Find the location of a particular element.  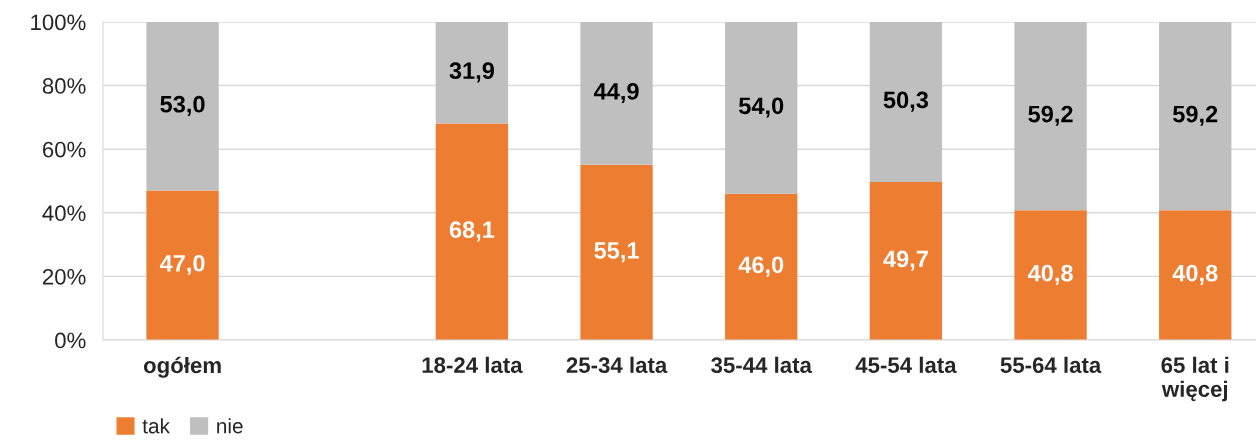

data-label: 49,7 is located at coordinates (905, 260).